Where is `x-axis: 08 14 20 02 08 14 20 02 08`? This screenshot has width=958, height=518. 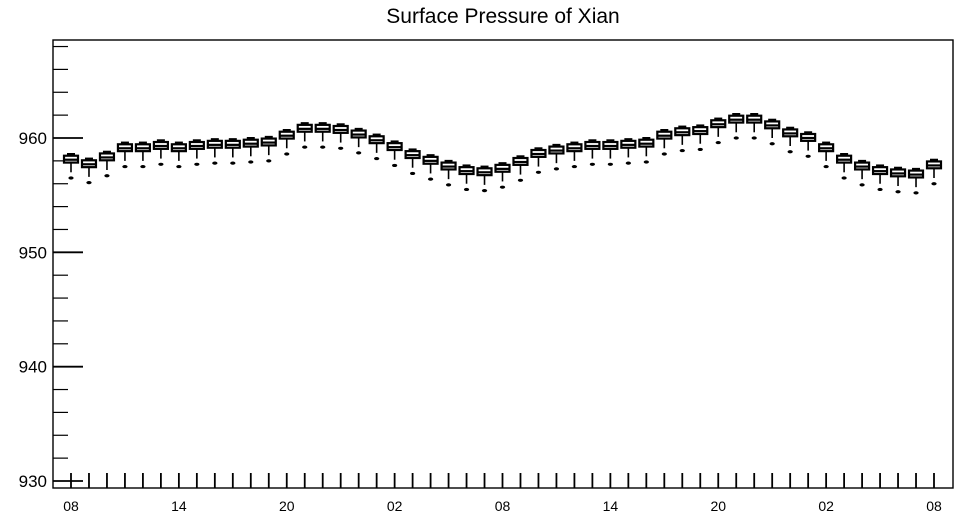 x-axis: 08 14 20 02 08 14 20 02 08 is located at coordinates (502, 493).